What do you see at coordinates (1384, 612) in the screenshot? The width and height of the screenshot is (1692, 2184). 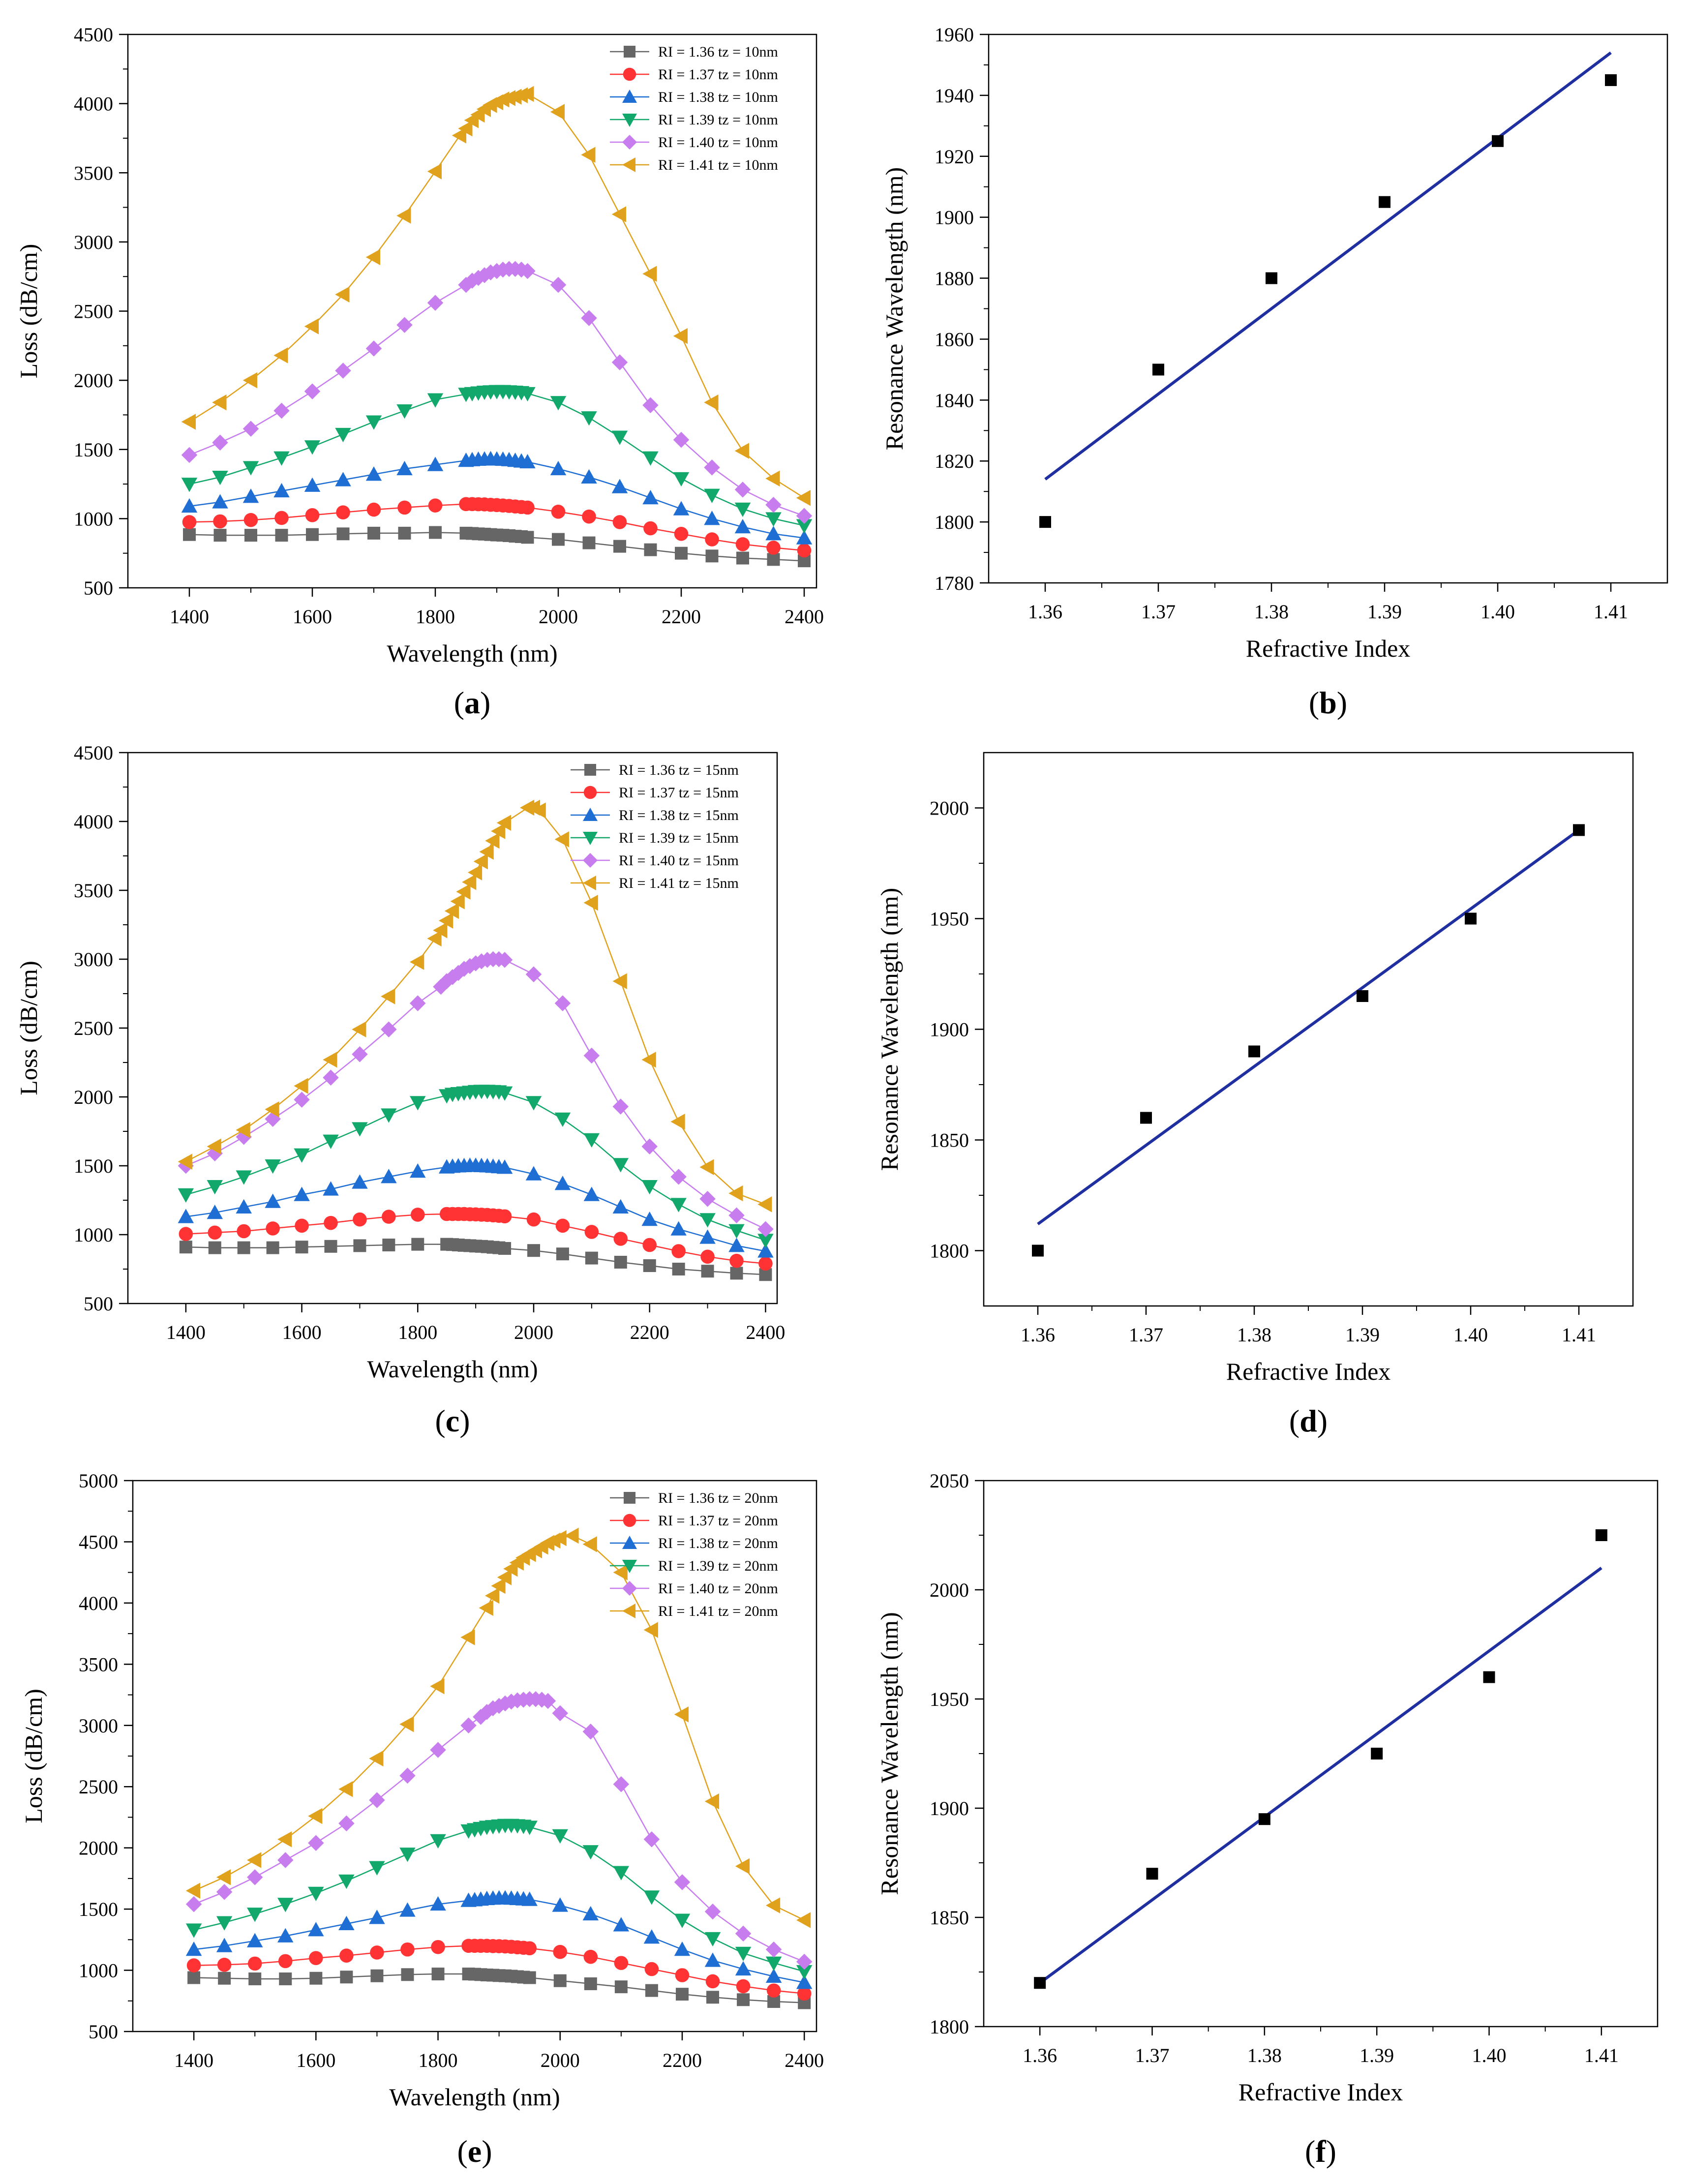 I see `x-tick-label: 1.39` at bounding box center [1384, 612].